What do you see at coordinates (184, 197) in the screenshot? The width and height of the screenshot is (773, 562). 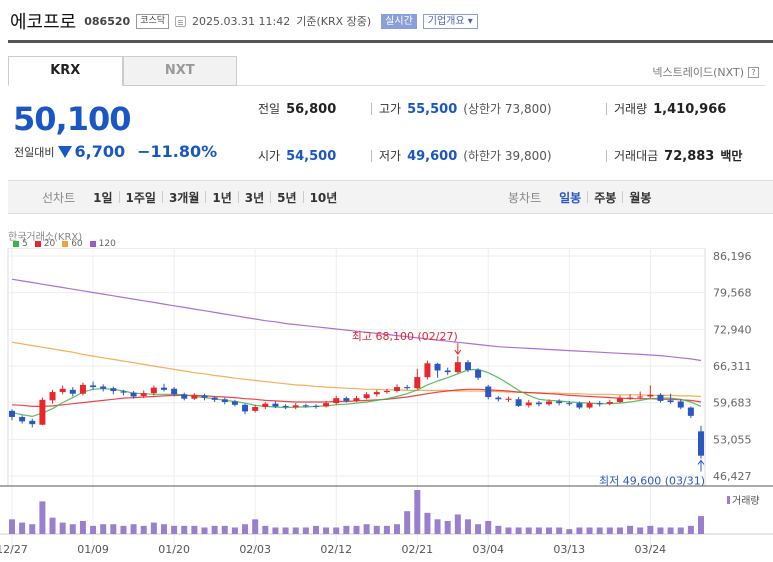 I see `period-3m: 3개월` at bounding box center [184, 197].